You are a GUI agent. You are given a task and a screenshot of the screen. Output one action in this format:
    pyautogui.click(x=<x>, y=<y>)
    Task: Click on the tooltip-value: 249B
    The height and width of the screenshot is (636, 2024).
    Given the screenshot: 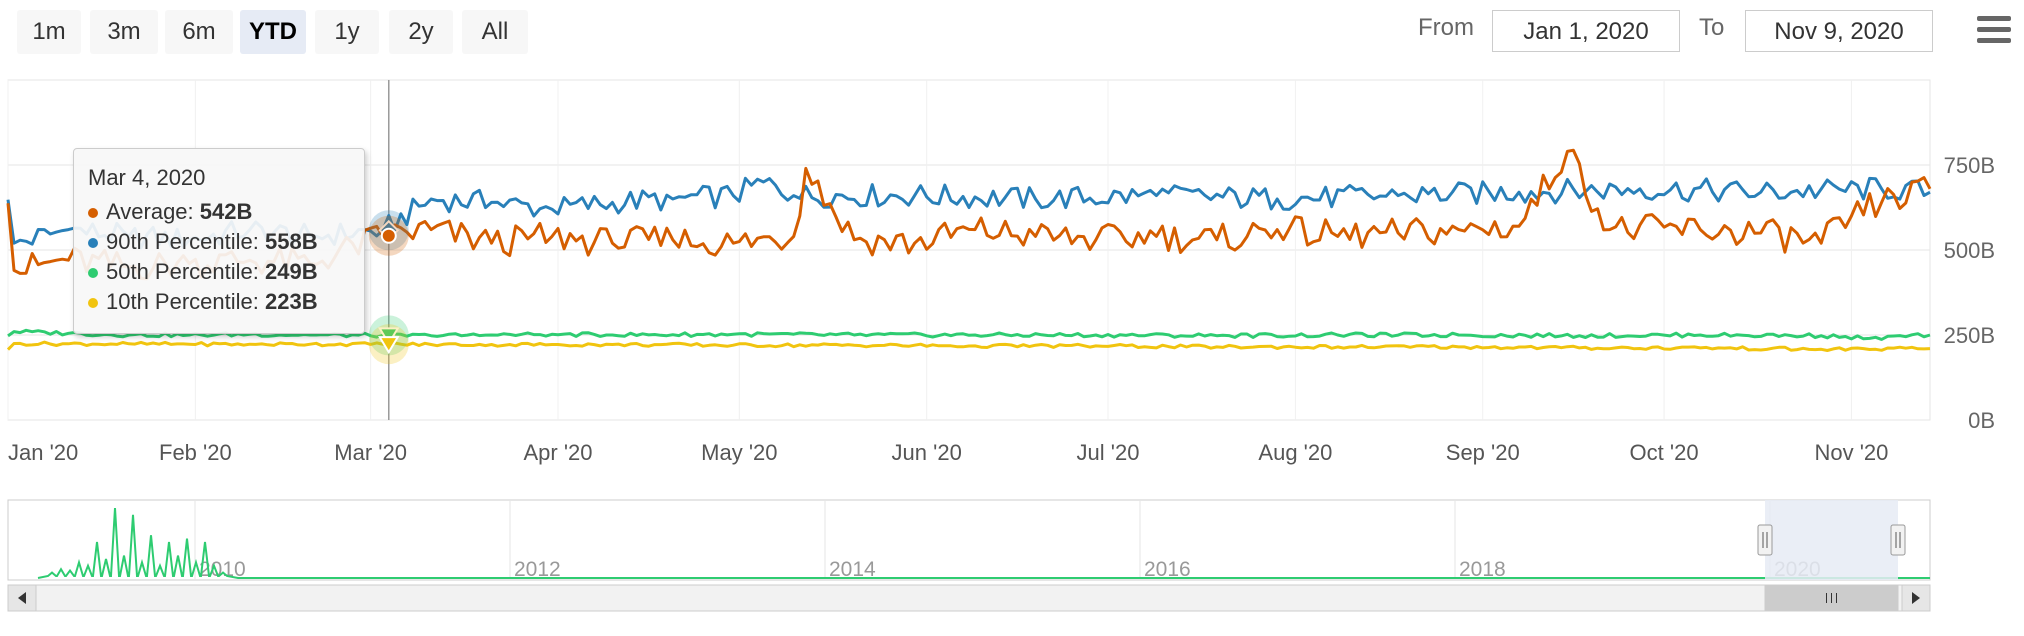 What is the action you would take?
    pyautogui.click(x=291, y=271)
    